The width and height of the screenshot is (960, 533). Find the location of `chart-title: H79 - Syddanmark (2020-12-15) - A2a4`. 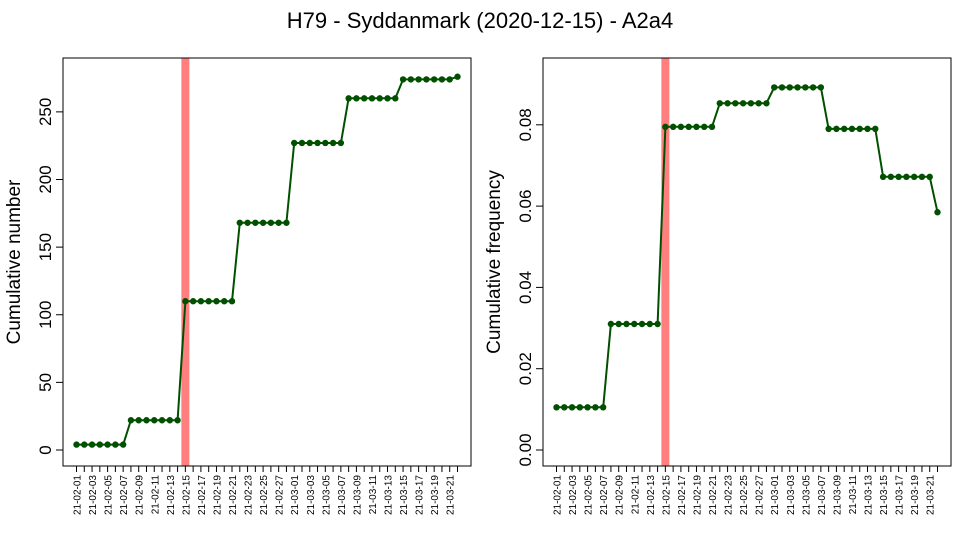

chart-title: H79 - Syddanmark (2020-12-15) - A2a4 is located at coordinates (480, 20).